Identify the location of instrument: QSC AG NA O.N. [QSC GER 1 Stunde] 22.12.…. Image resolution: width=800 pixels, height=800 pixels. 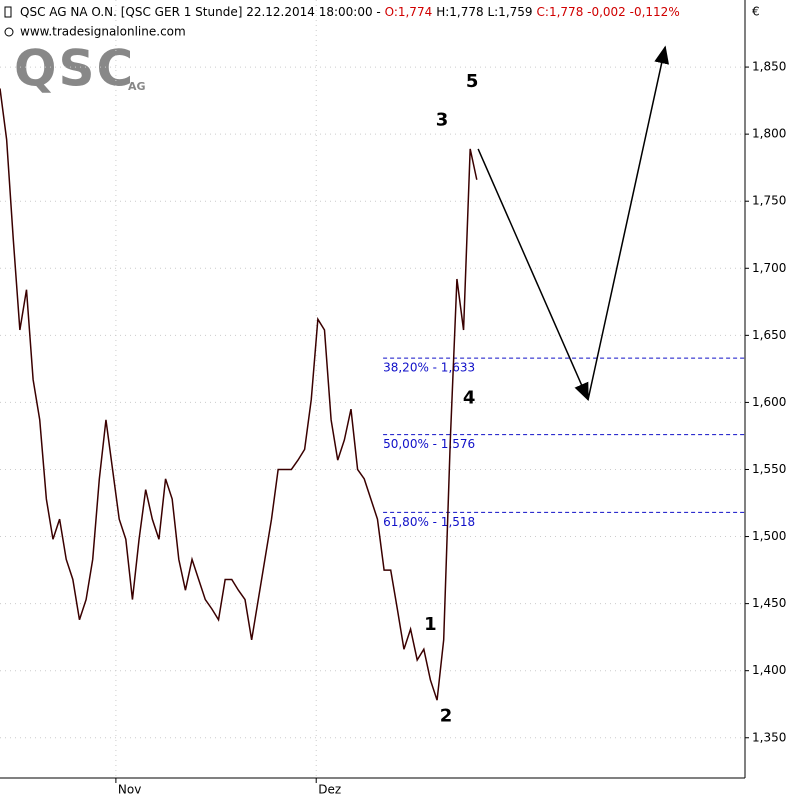
(202, 12).